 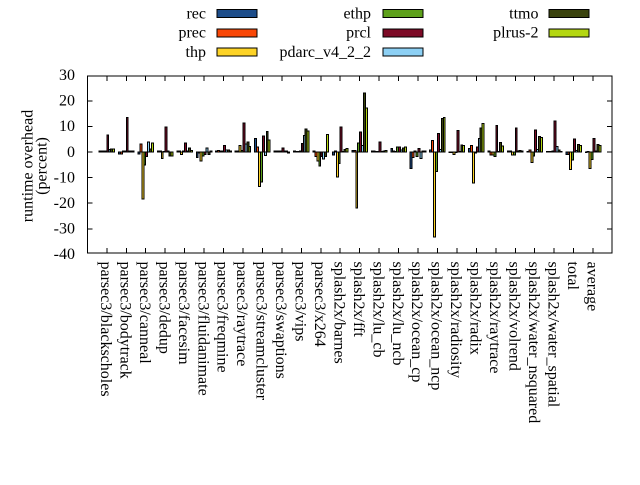 I want to click on svg-text: -20, so click(x=64, y=203).